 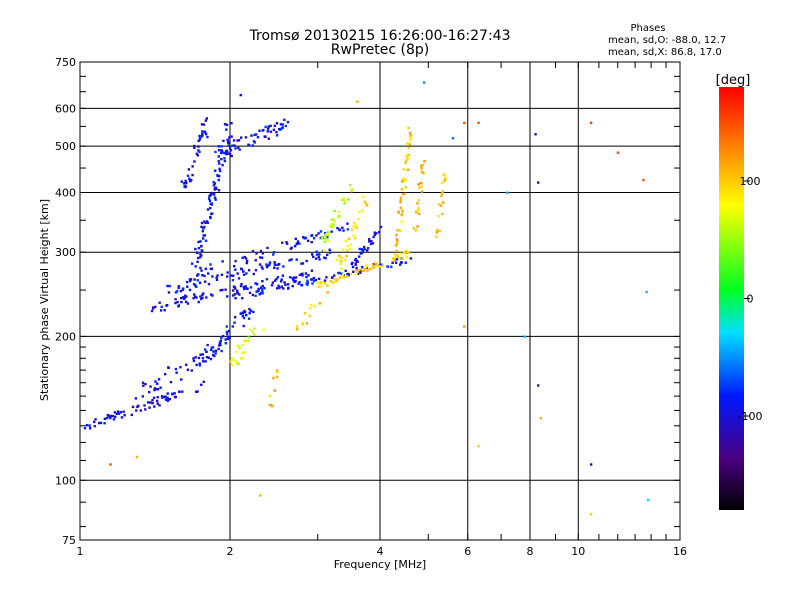 What do you see at coordinates (65, 146) in the screenshot?
I see `y-tick-label: 500` at bounding box center [65, 146].